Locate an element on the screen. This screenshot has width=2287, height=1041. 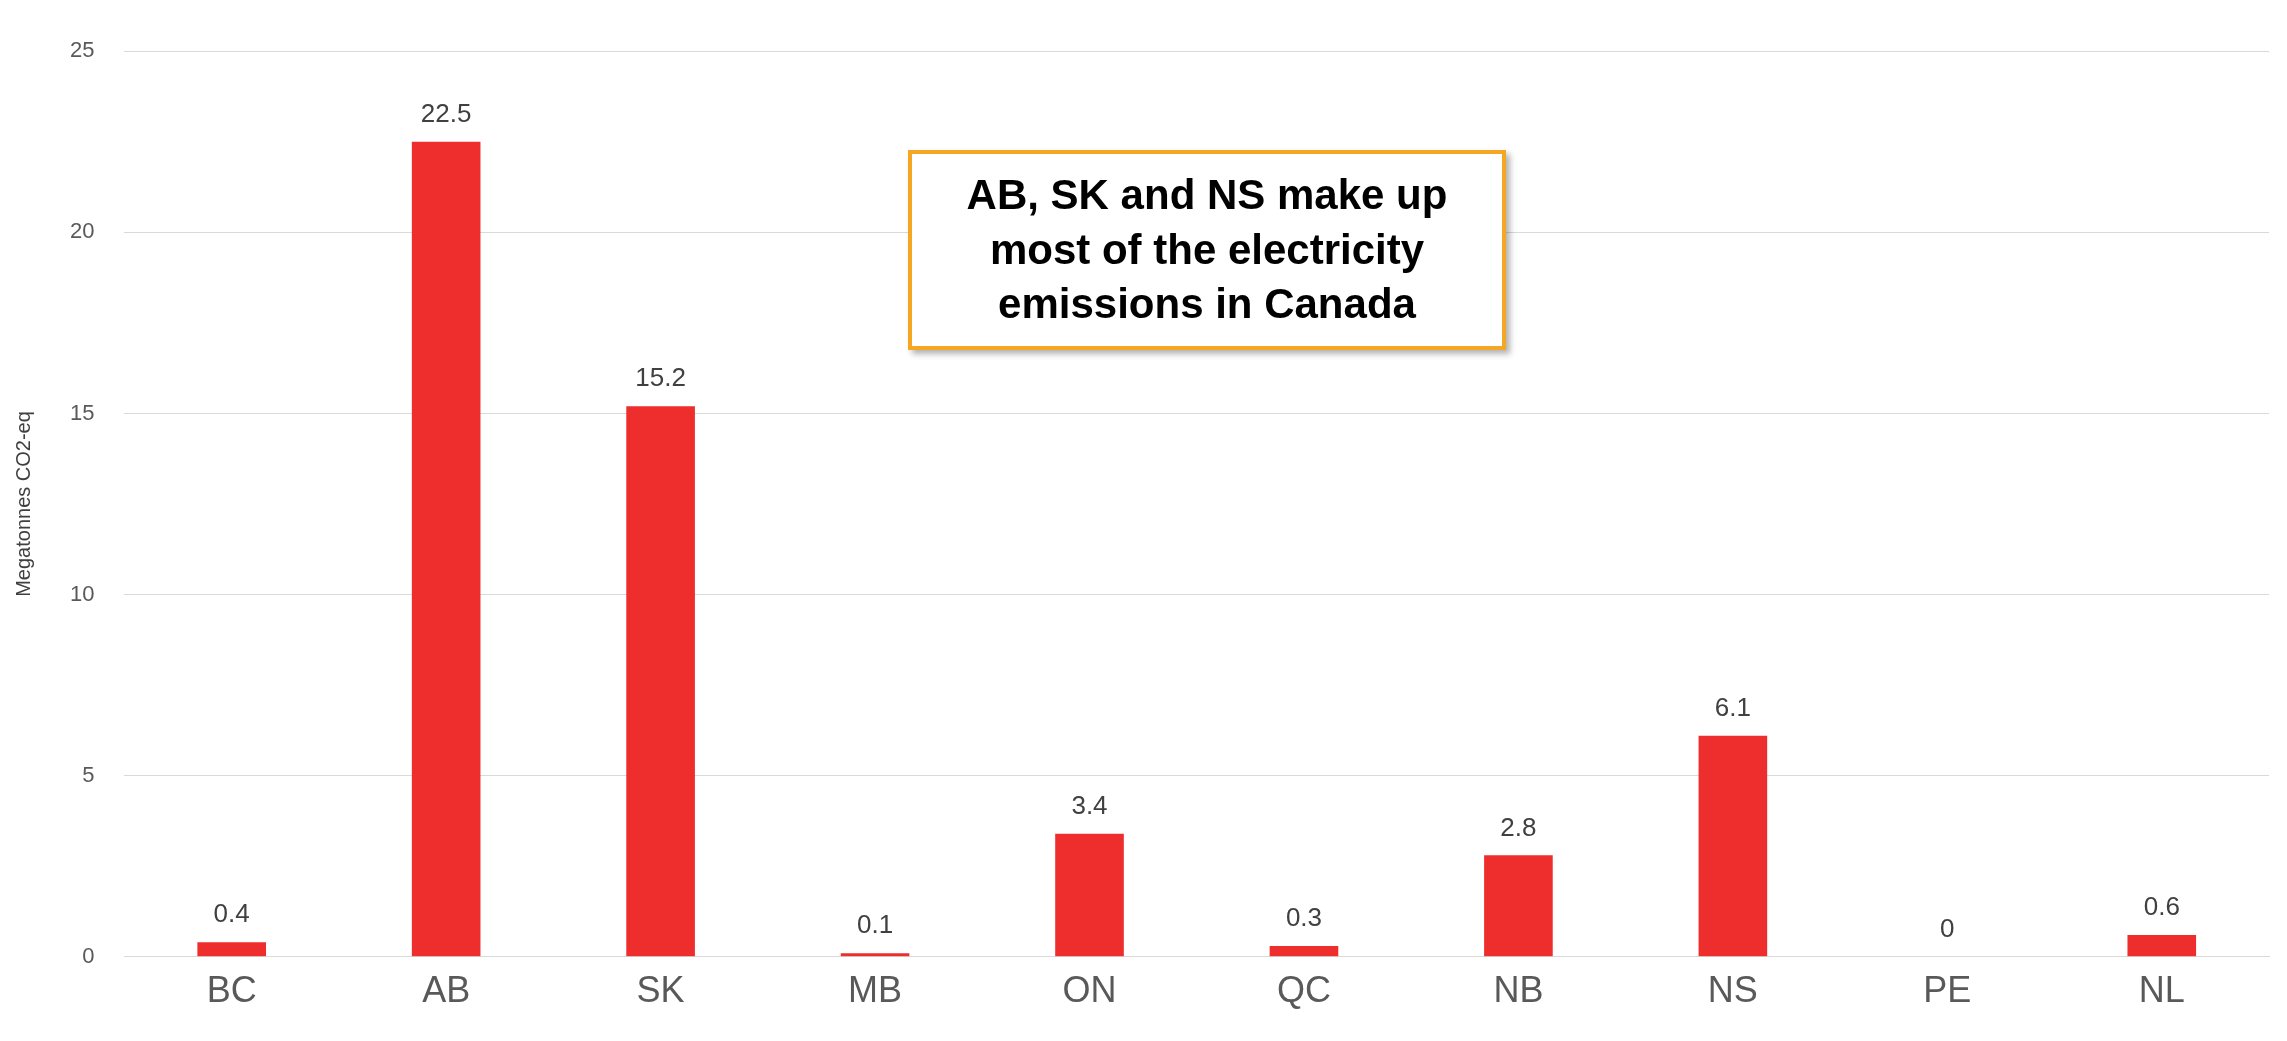
x-tick-label: NS is located at coordinates (1732, 990).